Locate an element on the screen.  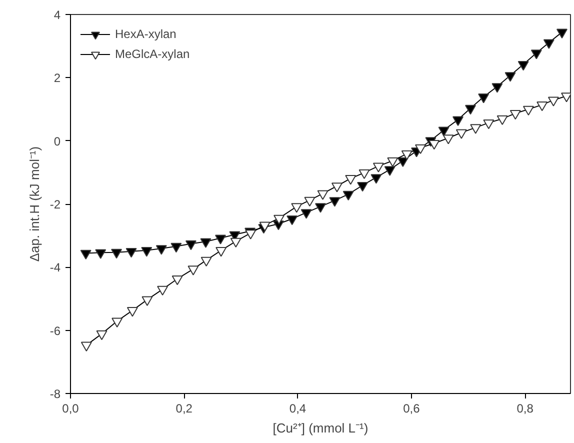
y-tick-label: -2 is located at coordinates (55, 205).